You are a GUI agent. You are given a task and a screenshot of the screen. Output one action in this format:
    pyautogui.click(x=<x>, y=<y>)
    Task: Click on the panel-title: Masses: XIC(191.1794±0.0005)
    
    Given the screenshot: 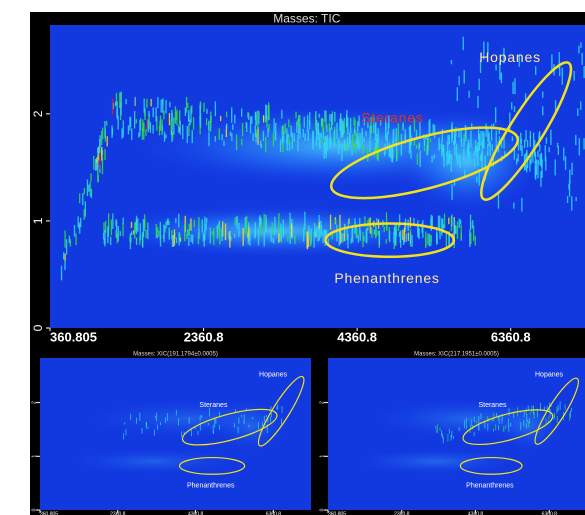 What is the action you would take?
    pyautogui.click(x=175, y=355)
    